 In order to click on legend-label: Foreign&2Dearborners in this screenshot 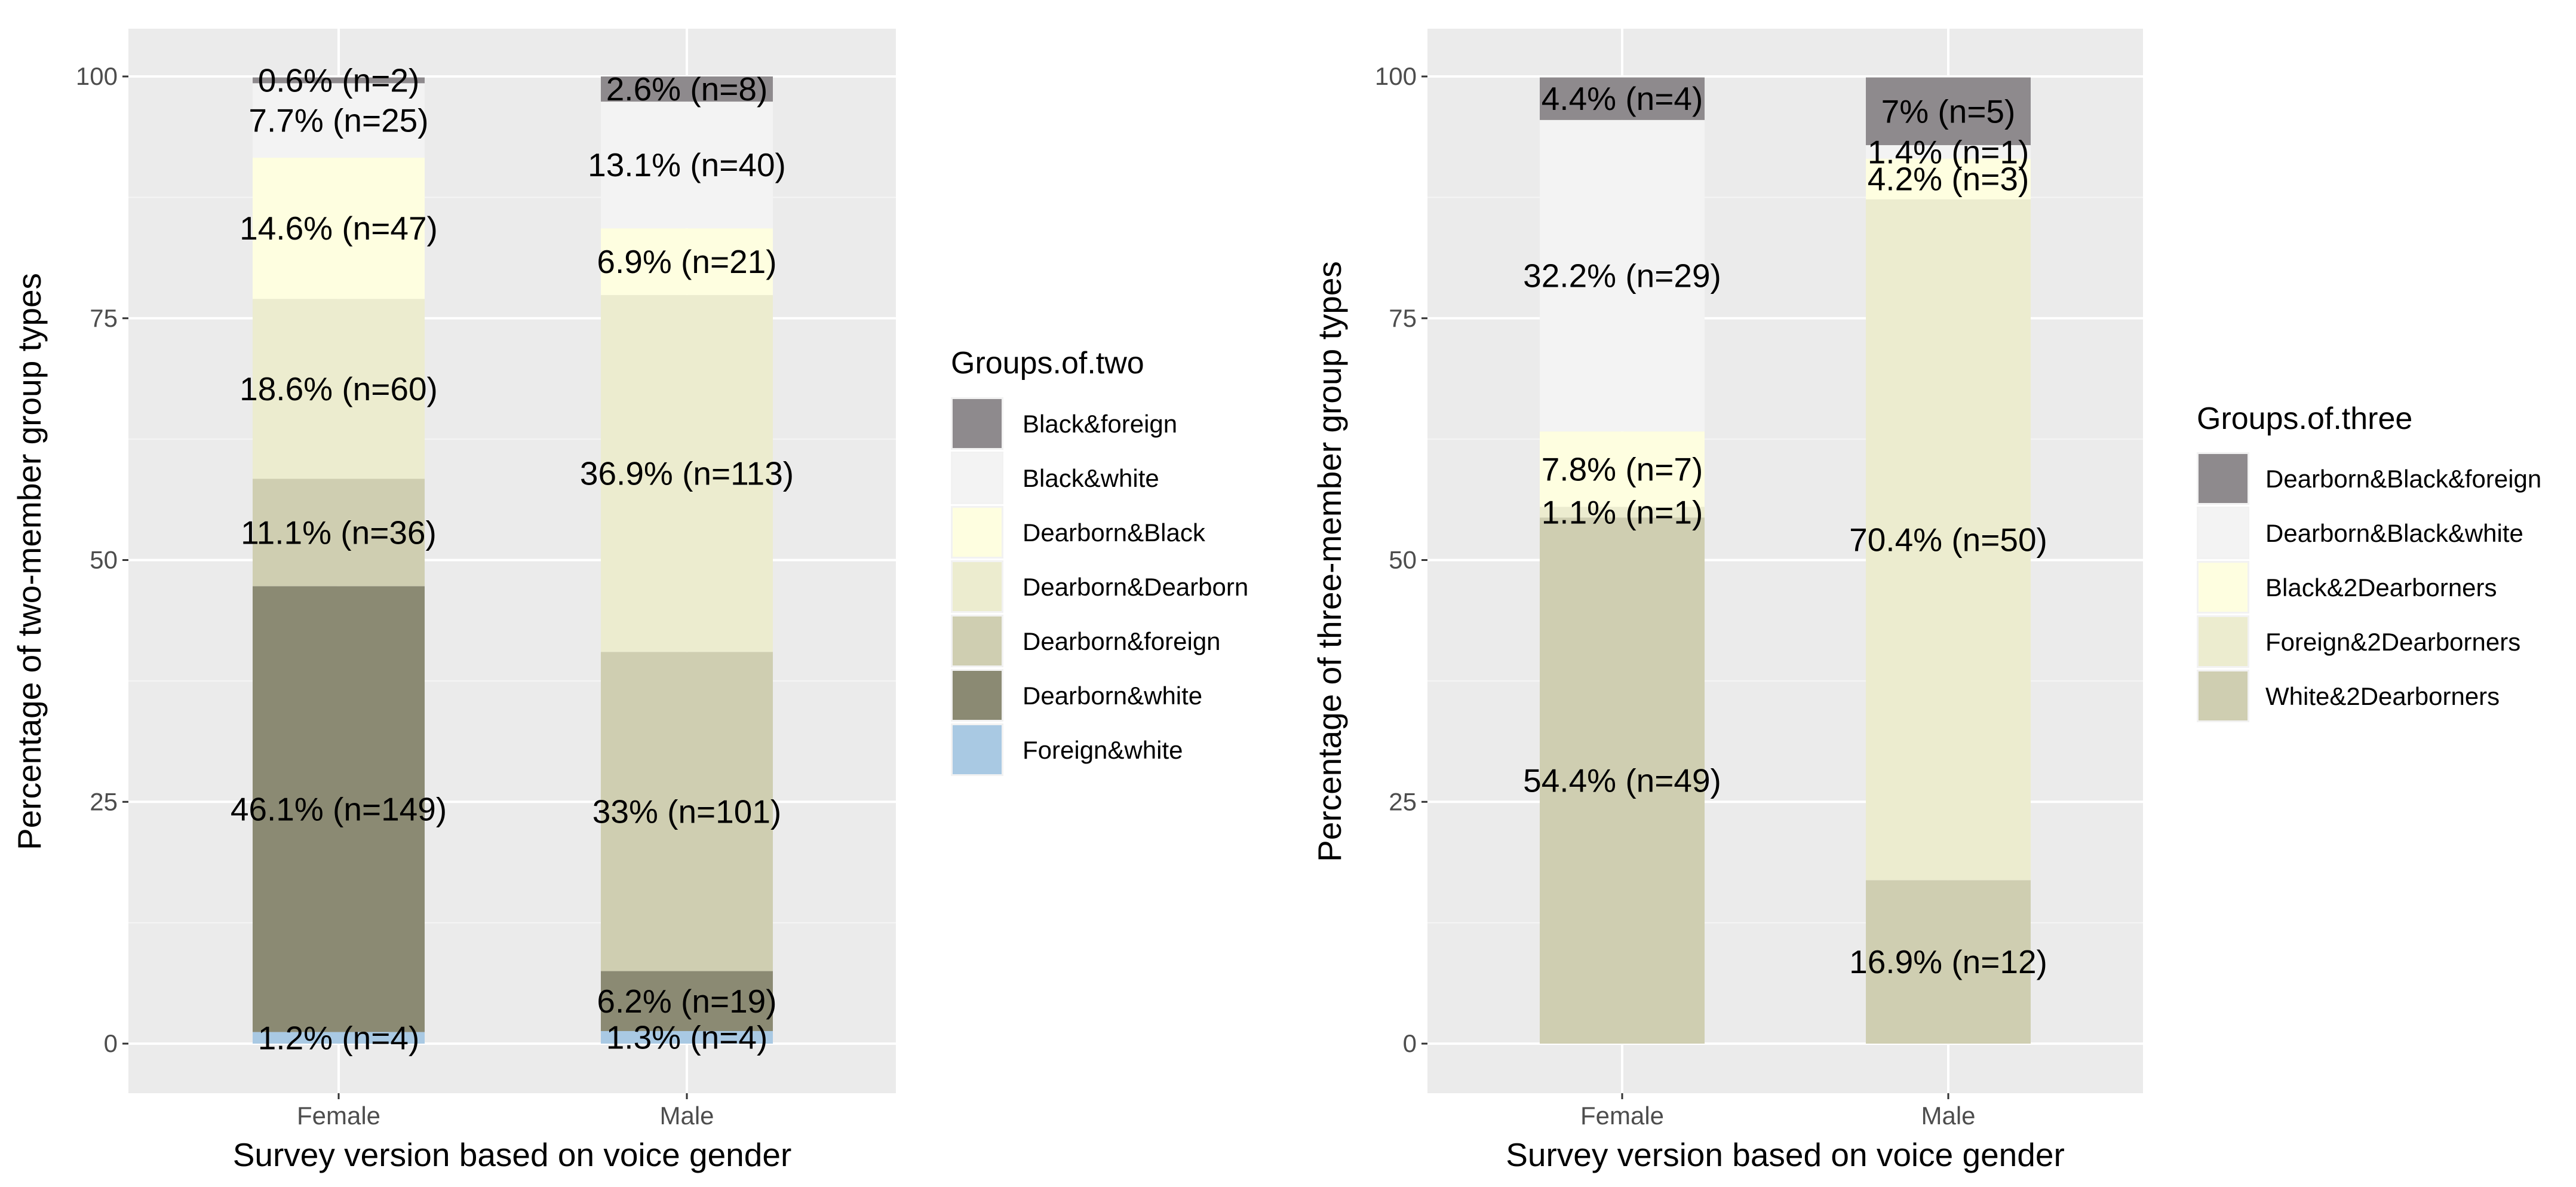, I will do `click(2392, 642)`.